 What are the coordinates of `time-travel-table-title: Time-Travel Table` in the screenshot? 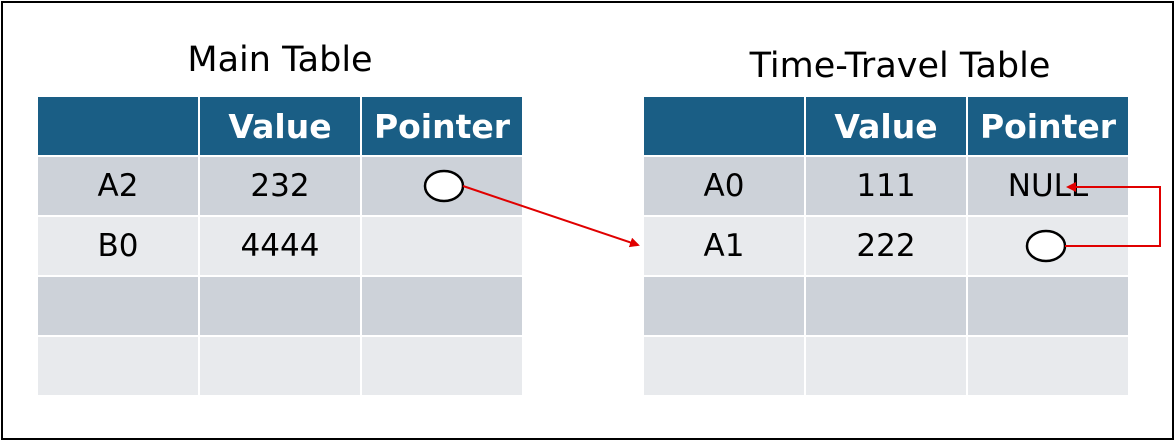 It's located at (900, 66).